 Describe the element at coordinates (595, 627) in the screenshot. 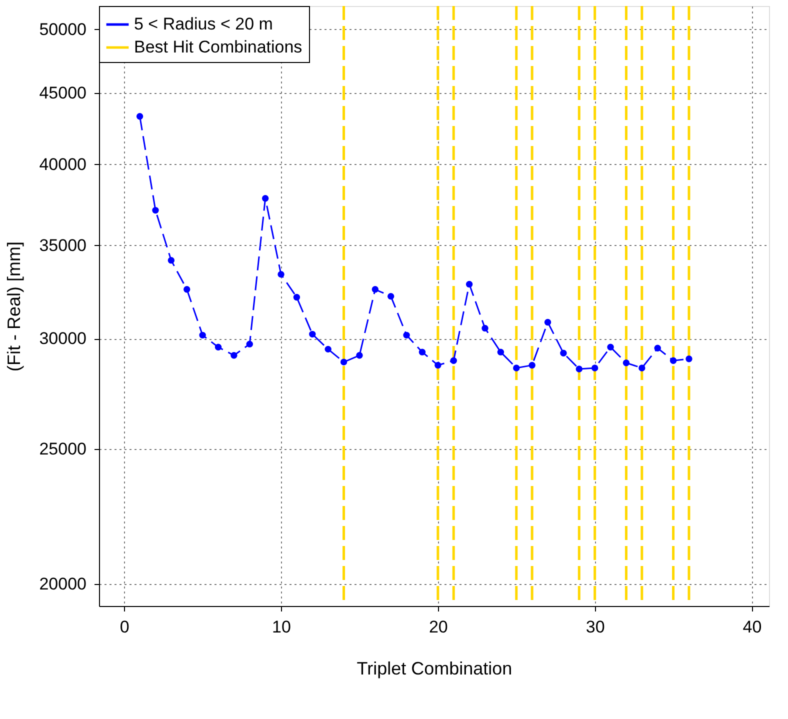

I see `x-tick-label: 30` at that location.